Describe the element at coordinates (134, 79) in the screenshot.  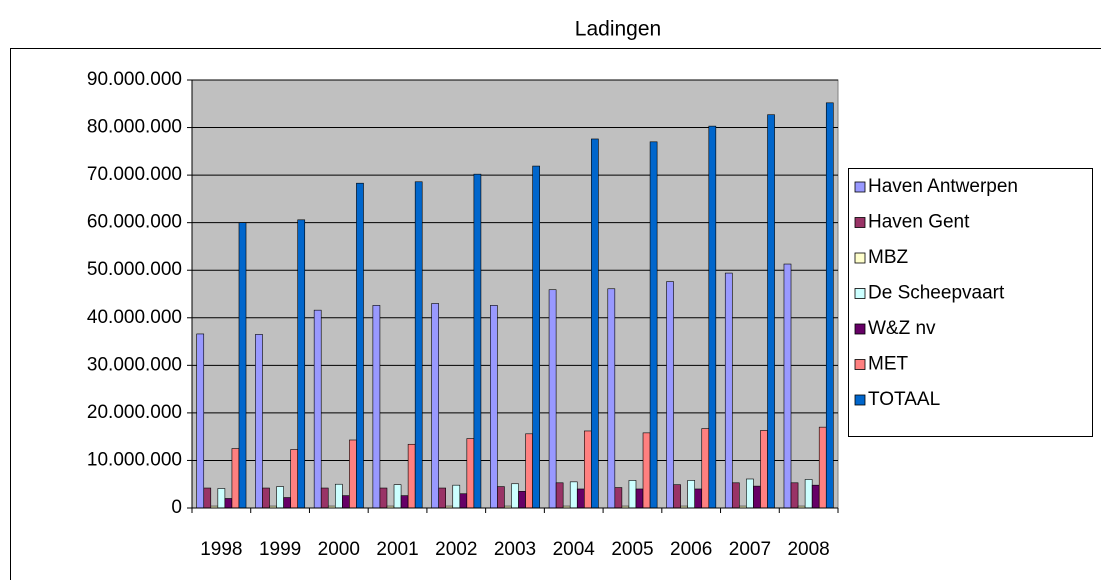
I see `y-tick-label: 90.000.000` at that location.